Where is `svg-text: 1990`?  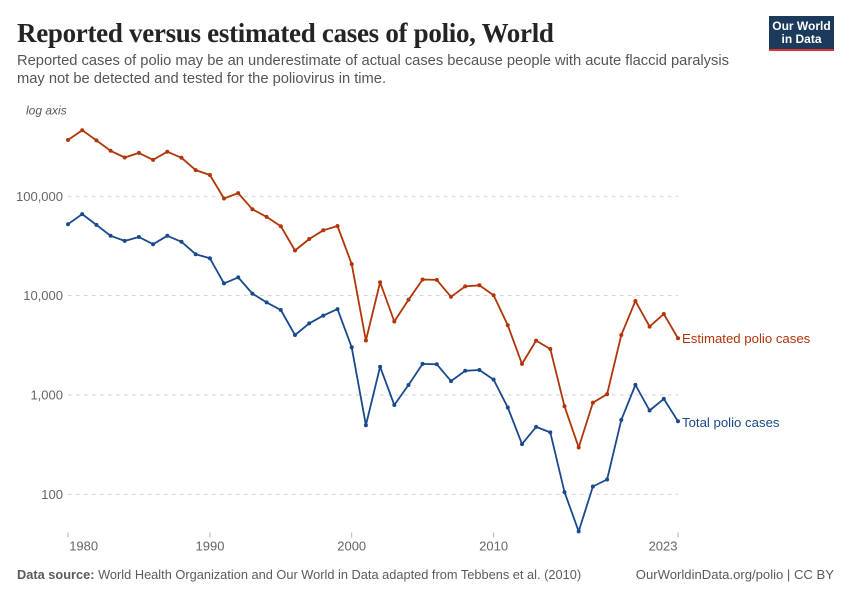
svg-text: 1990 is located at coordinates (210, 546).